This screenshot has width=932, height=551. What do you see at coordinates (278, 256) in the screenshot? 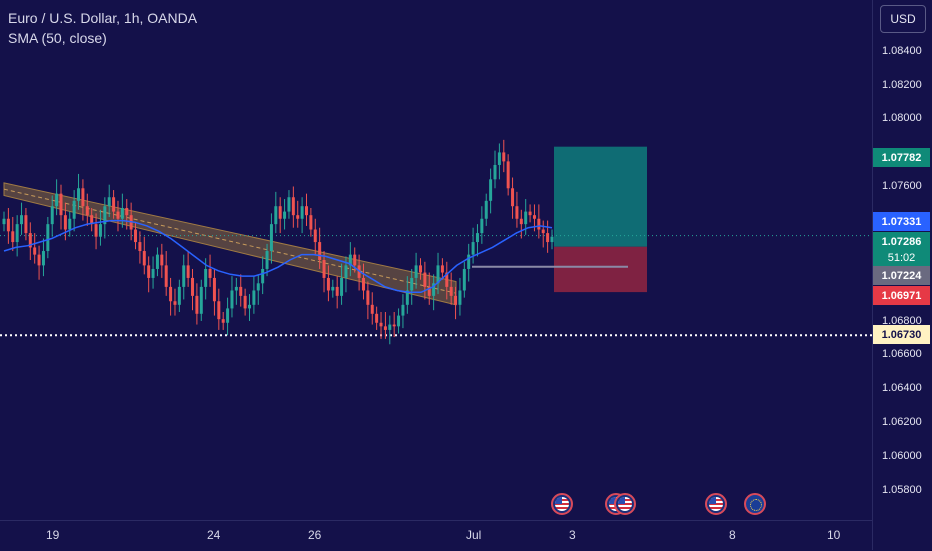
I see `sma-line` at bounding box center [278, 256].